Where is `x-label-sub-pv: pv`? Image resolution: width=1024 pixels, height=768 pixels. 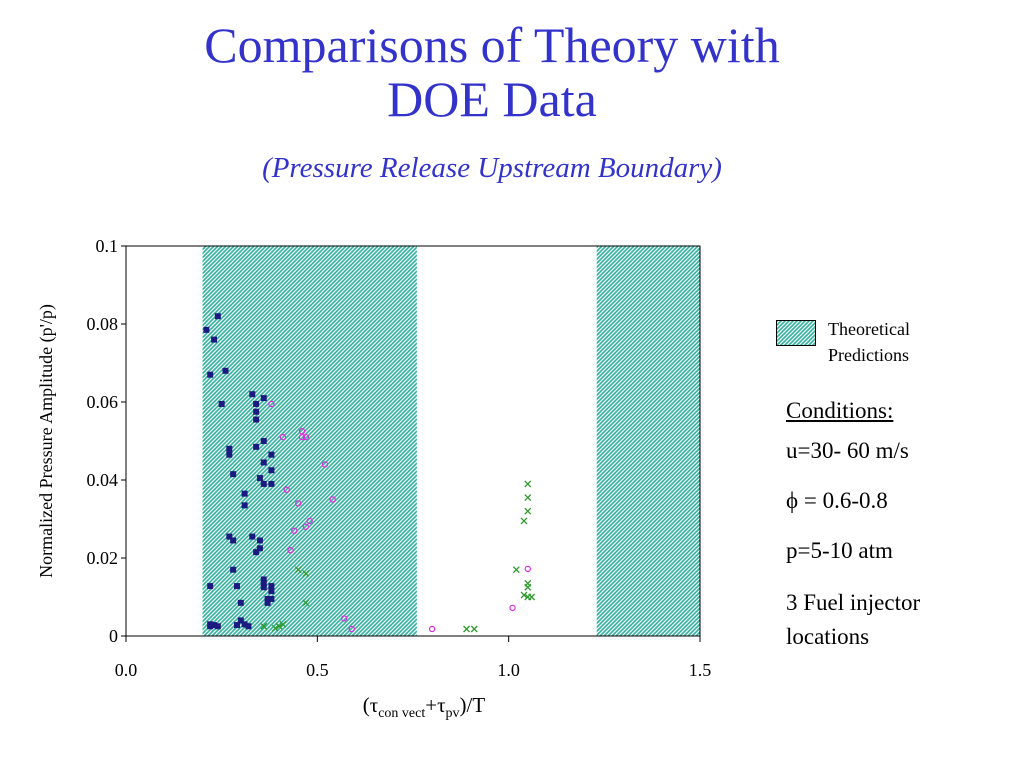 x-label-sub-pv: pv is located at coordinates (453, 713).